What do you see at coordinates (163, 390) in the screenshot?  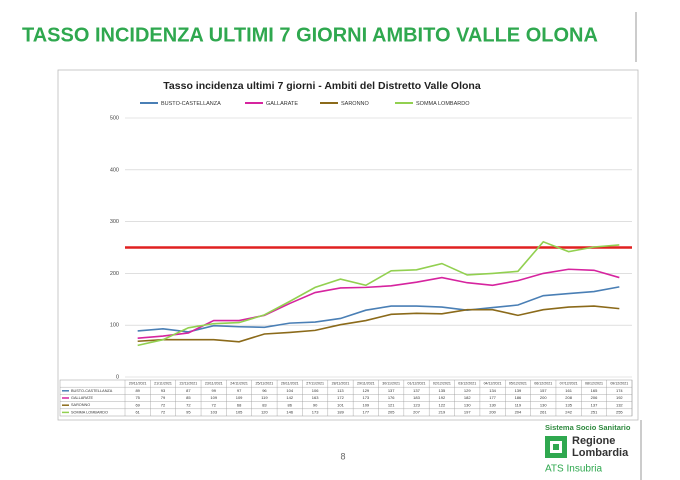 I see `table-cell: 93` at bounding box center [163, 390].